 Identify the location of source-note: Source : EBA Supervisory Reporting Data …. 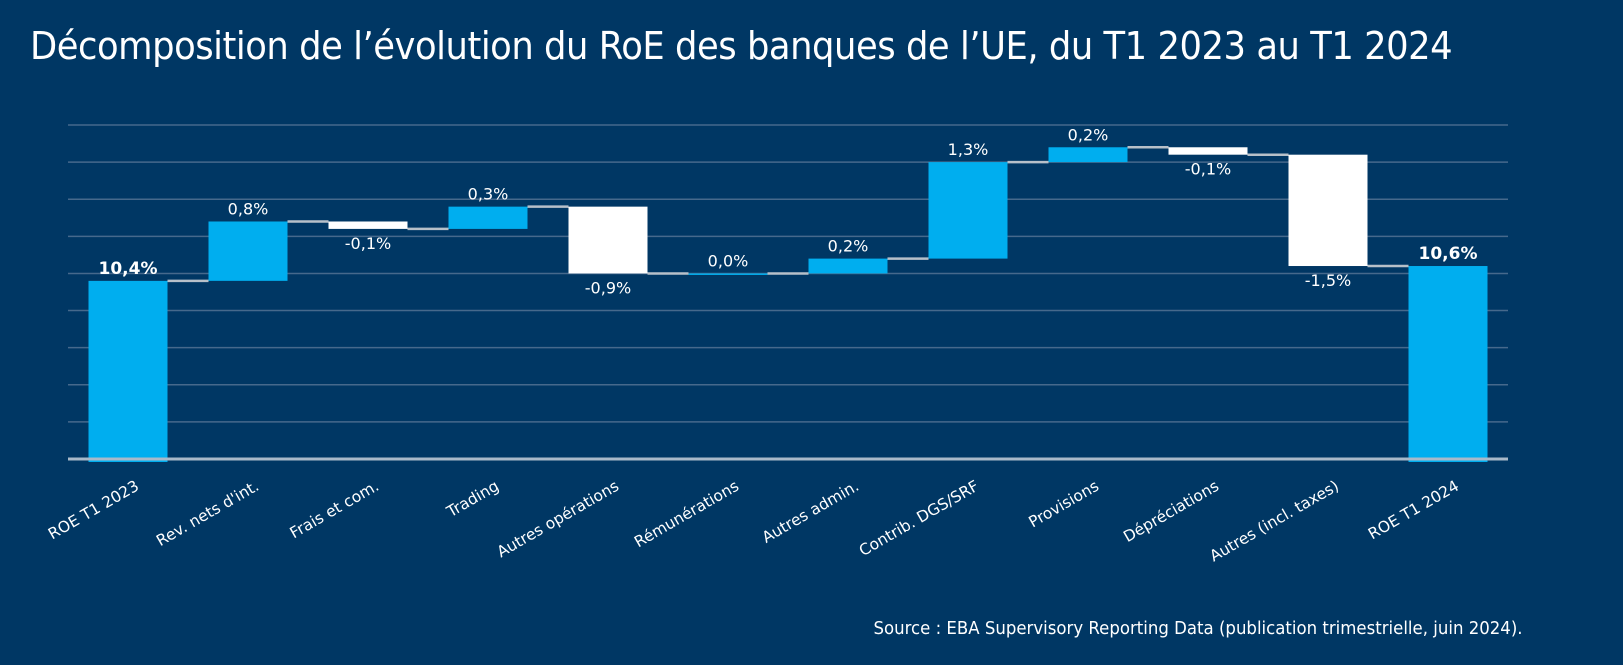
(1198, 628).